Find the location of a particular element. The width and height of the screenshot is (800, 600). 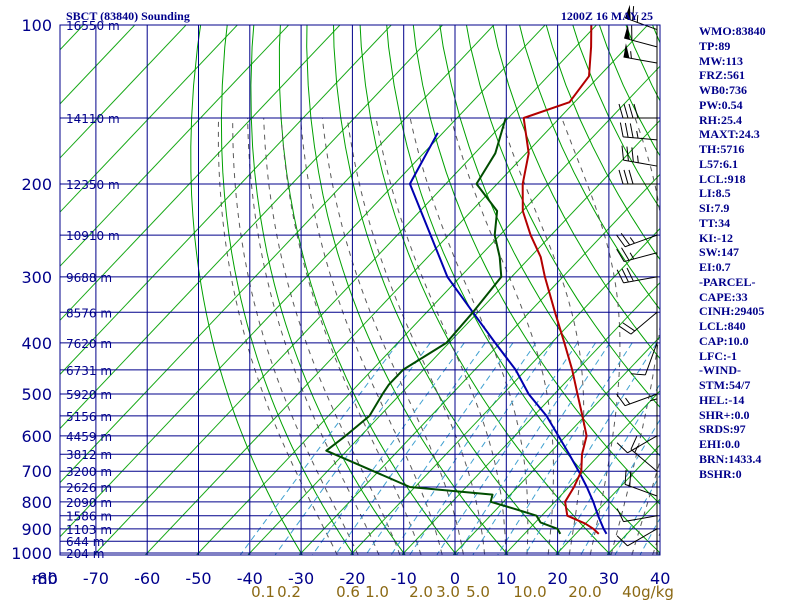

temperature-tick-label: -70 is located at coordinates (96, 578).